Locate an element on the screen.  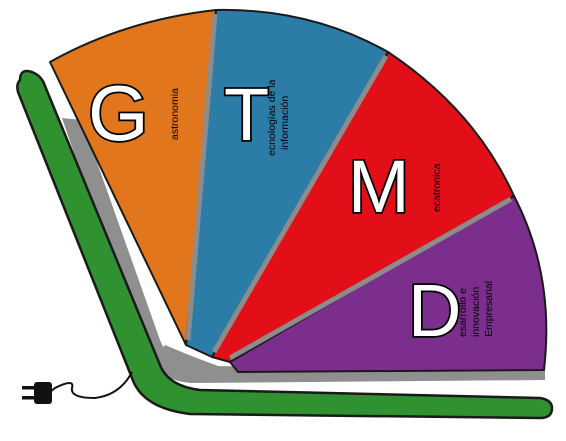
divider is located at coordinates (201, 177).